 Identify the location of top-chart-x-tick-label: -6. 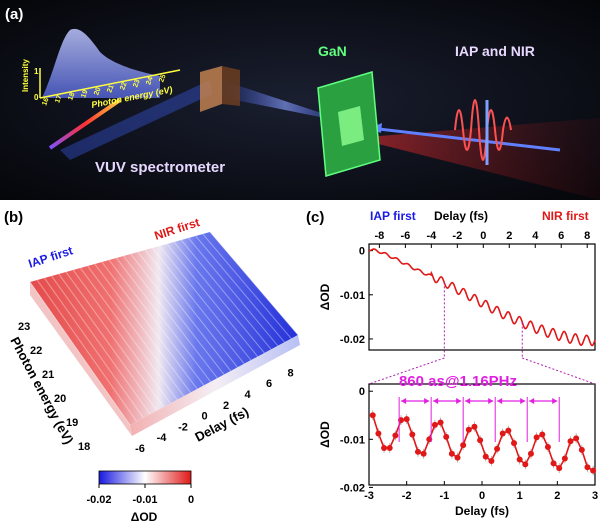
(405, 236).